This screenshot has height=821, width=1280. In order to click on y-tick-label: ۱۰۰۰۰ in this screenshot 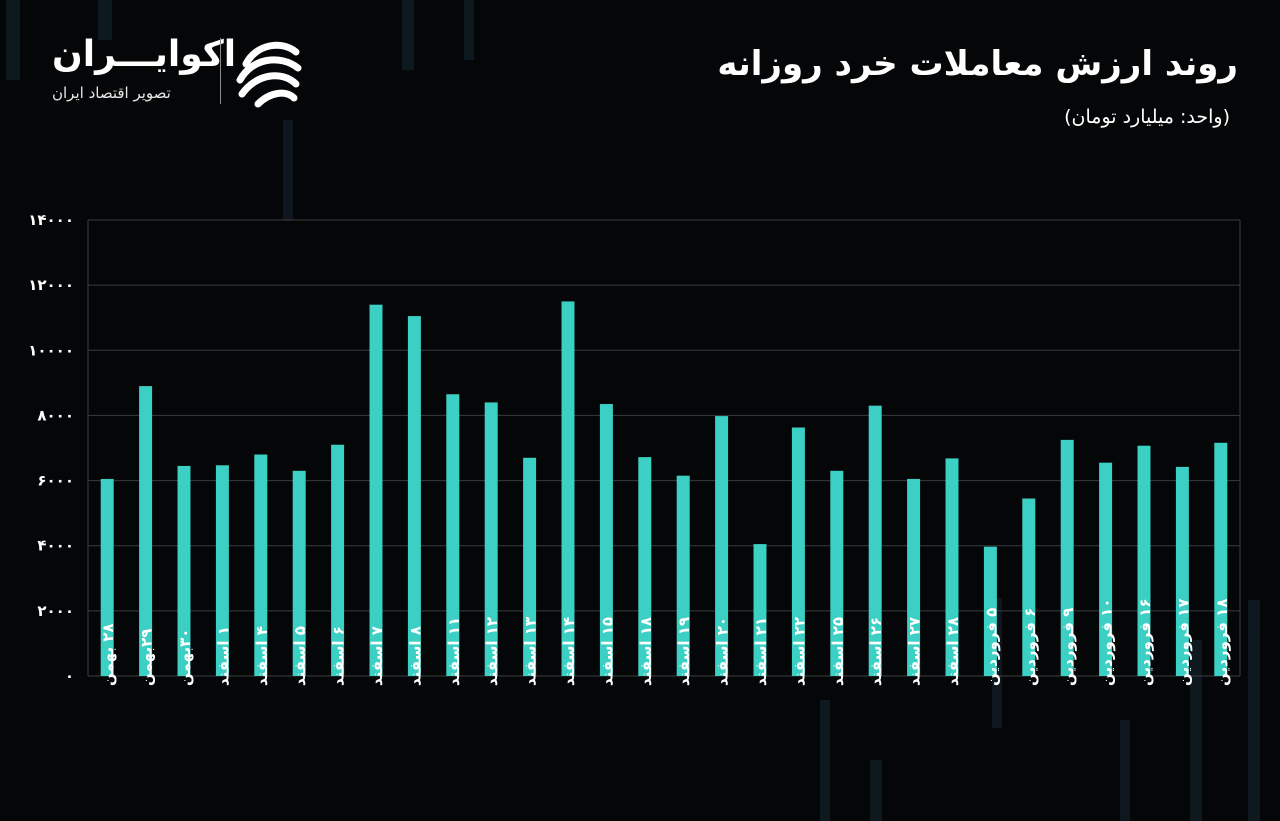, I will do `click(51, 350)`.